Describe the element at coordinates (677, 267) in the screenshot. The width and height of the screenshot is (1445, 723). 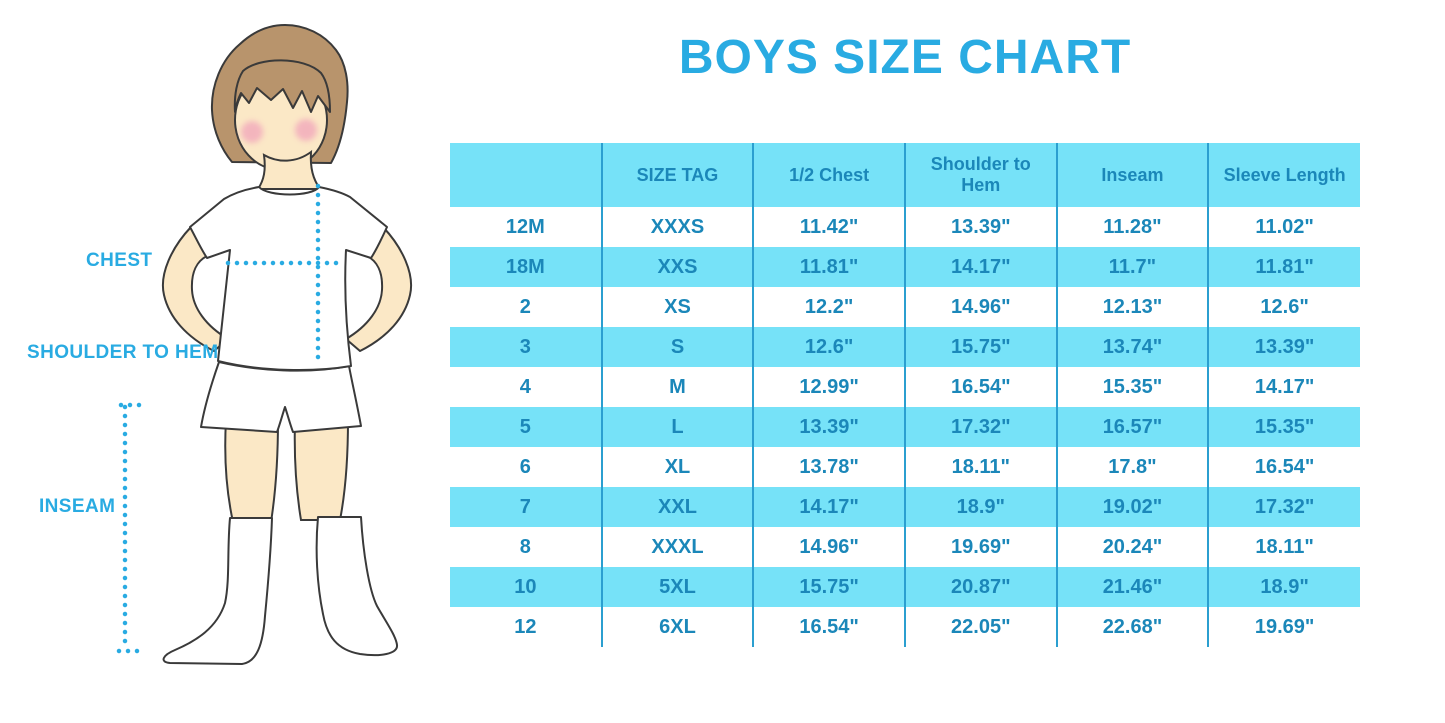
I see `table-cell: XXS` at that location.